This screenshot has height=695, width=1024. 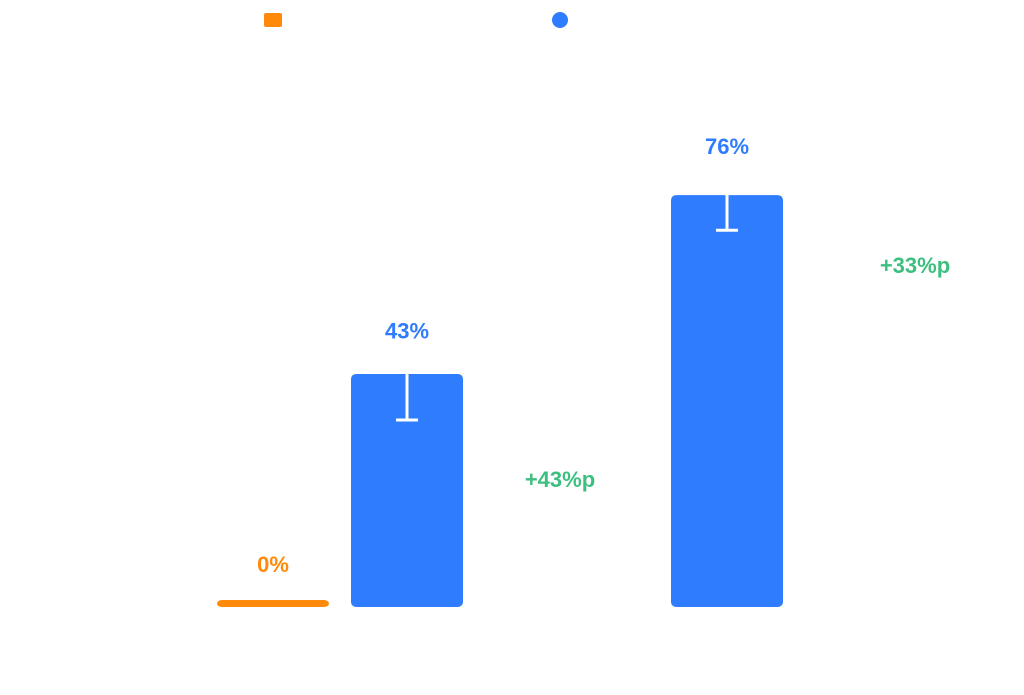 What do you see at coordinates (560, 479) in the screenshot?
I see `delta-label: +43%p` at bounding box center [560, 479].